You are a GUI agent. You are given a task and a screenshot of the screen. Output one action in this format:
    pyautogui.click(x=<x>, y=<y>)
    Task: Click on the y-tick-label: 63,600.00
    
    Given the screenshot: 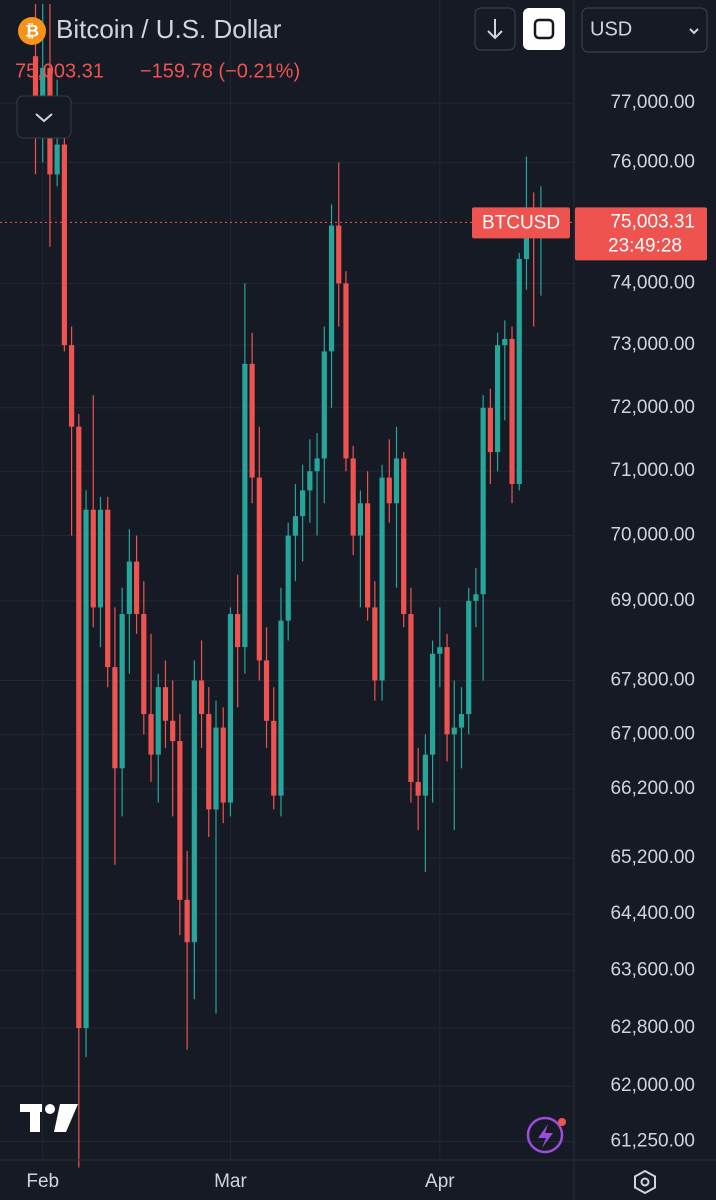 What is the action you would take?
    pyautogui.click(x=652, y=970)
    